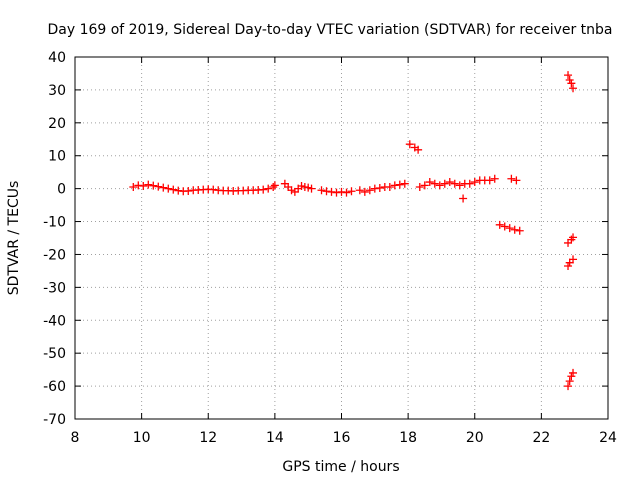 The width and height of the screenshot is (640, 480). Describe the element at coordinates (57, 157) in the screenshot. I see `y-tick-label: 10` at that location.